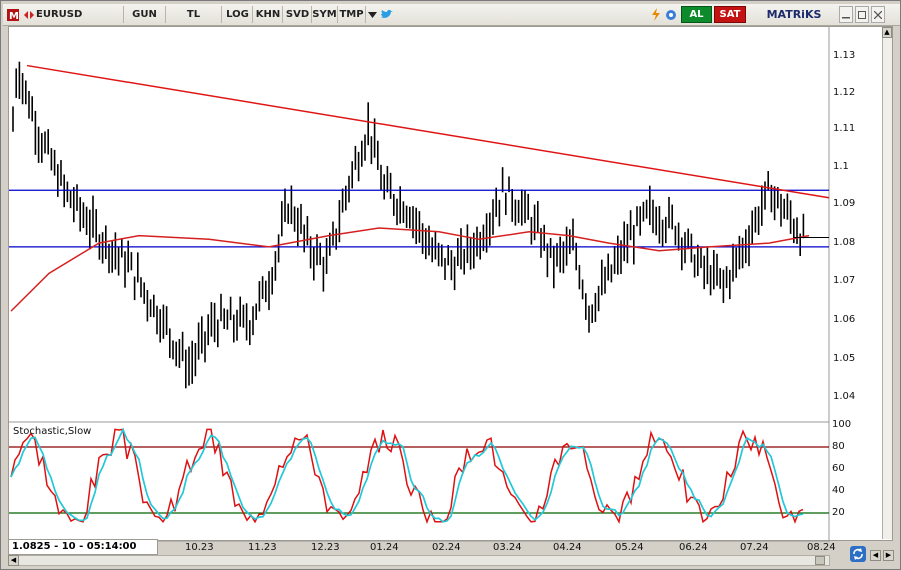 This screenshot has height=570, width=901. Describe the element at coordinates (629, 547) in the screenshot. I see `x-label: 05.24` at that location.